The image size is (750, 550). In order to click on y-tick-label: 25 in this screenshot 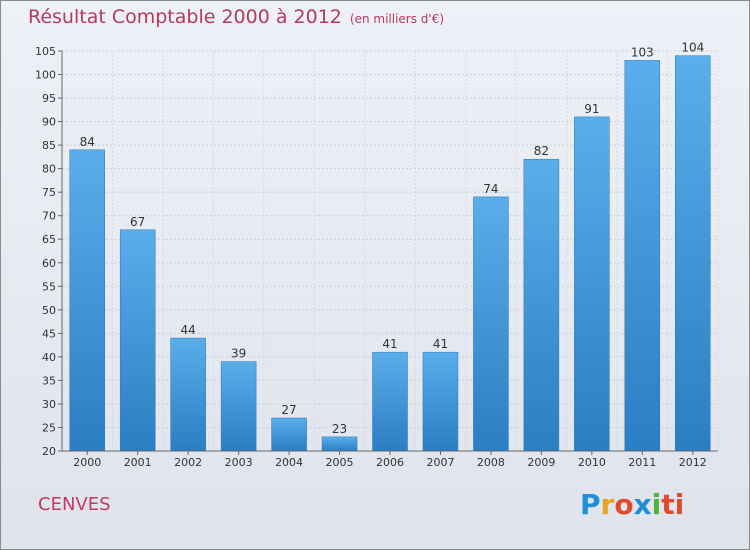, I will do `click(49, 427)`.